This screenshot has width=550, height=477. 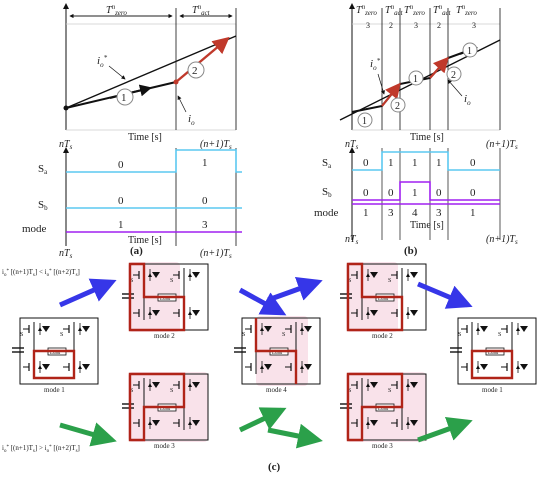 What do you see at coordinates (191, 120) in the screenshot?
I see `panel-a-io-label: io` at bounding box center [191, 120].